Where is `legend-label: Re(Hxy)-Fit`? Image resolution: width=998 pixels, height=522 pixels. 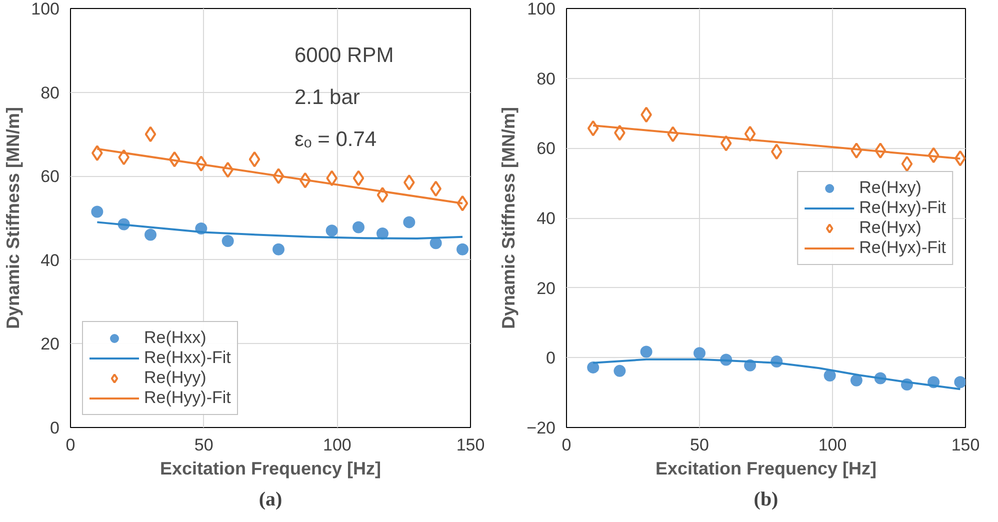
legend-label: Re(Hxy)-Fit is located at coordinates (902, 208).